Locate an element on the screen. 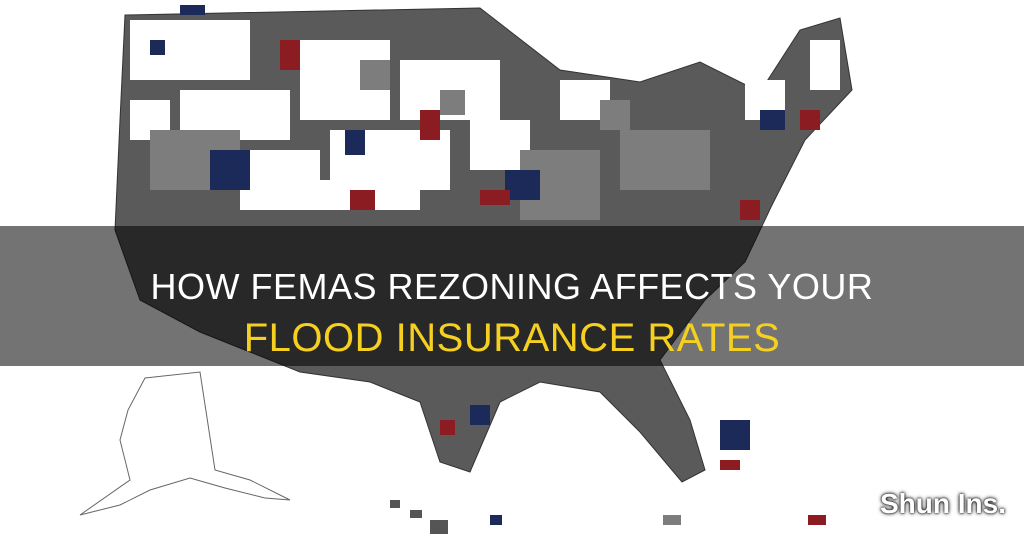 Image resolution: width=1024 pixels, height=541 pixels. map-legend is located at coordinates (658, 520).